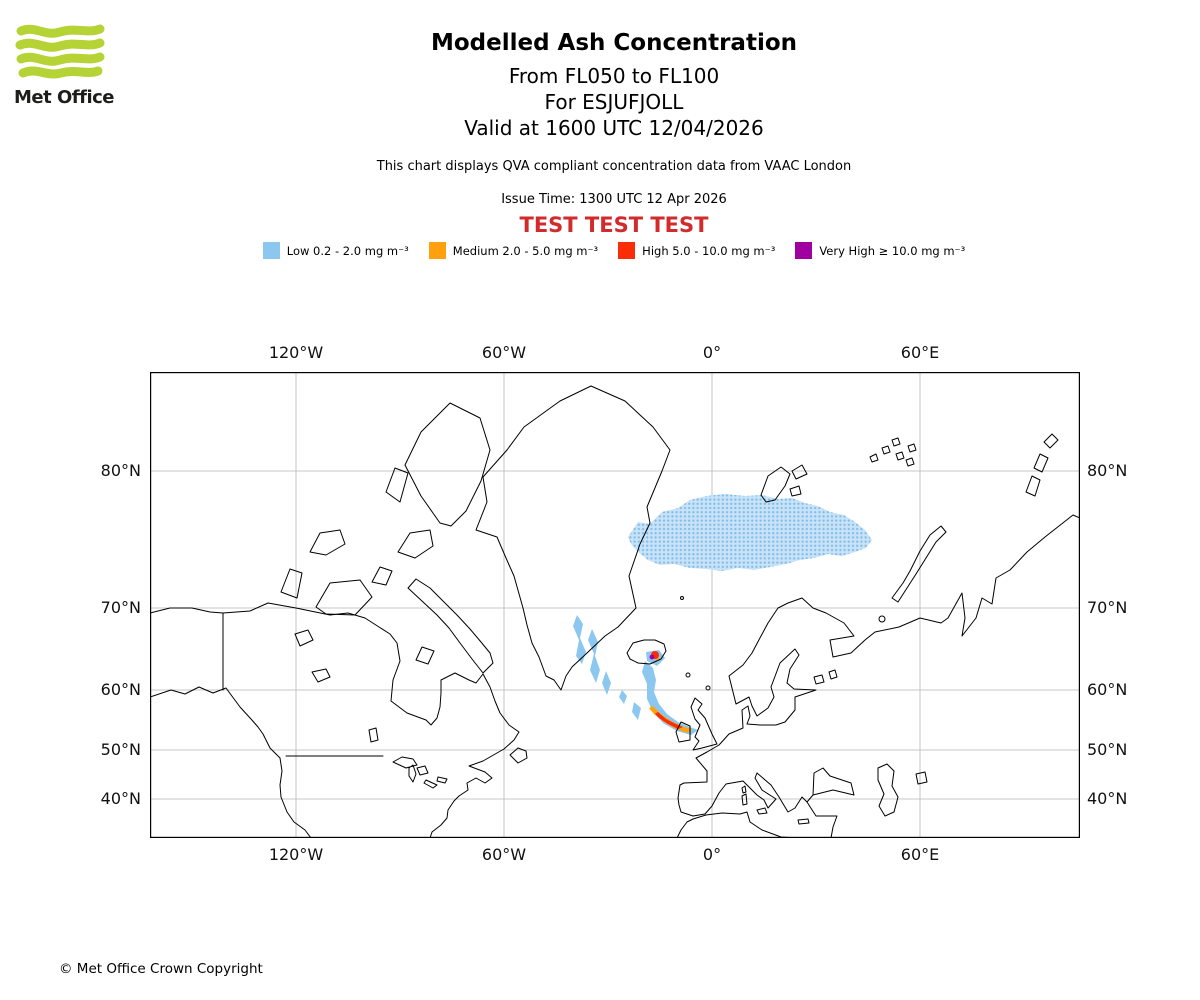  I want to click on coast-aral-sea, so click(921, 778).